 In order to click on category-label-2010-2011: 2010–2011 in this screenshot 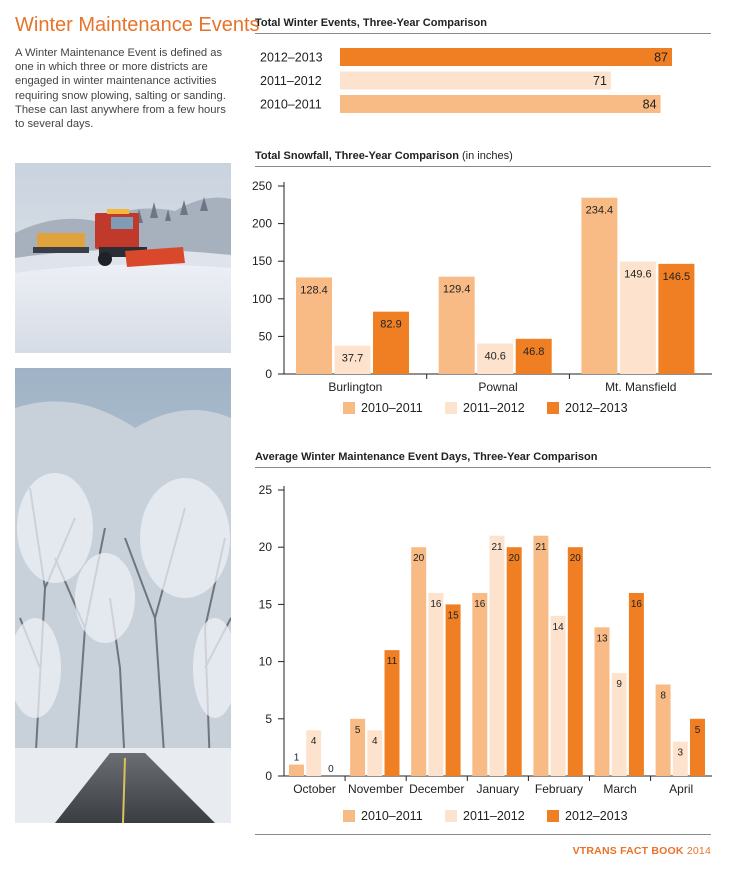, I will do `click(291, 105)`.